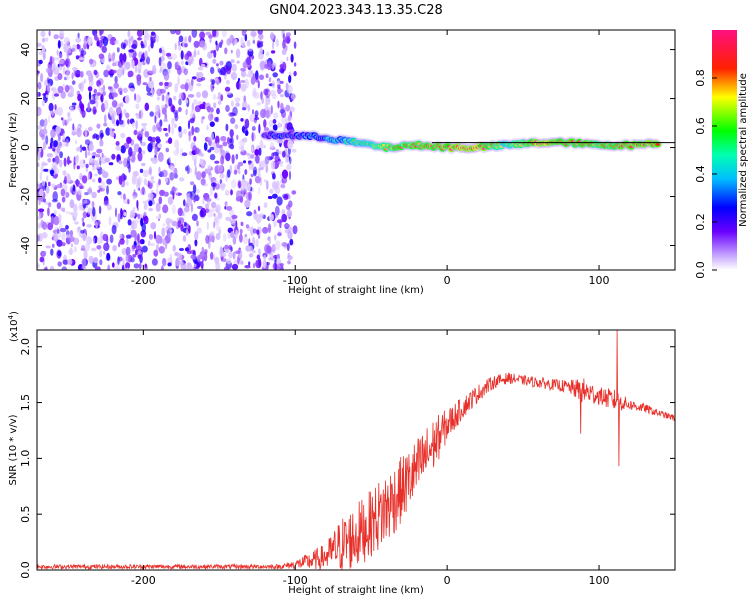 This screenshot has width=750, height=600. What do you see at coordinates (13, 150) in the screenshot?
I see `spectrogram-y-axis-label: Frequency (Hz)` at bounding box center [13, 150].